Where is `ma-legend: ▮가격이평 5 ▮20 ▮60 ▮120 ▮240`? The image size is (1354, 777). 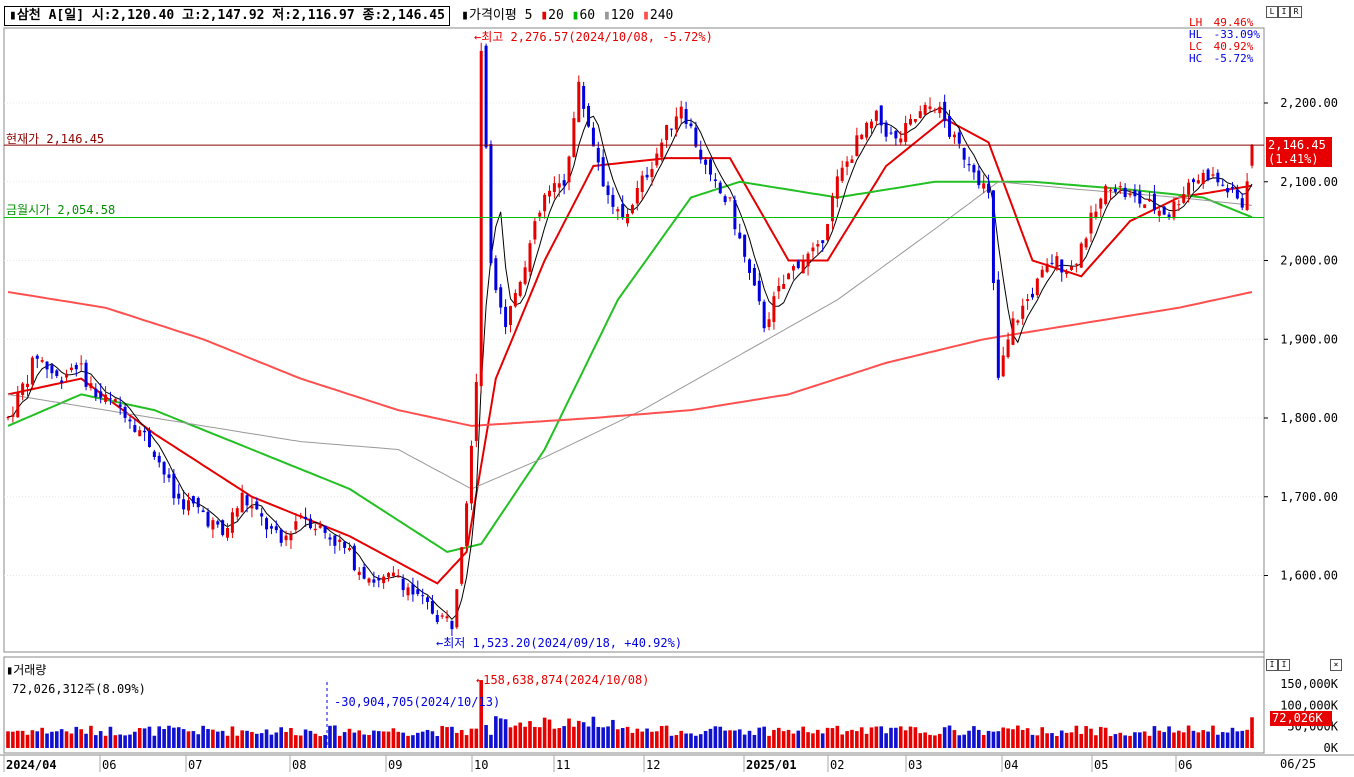 ma-legend: ▮가격이평 5 ▮20 ▮60 ▮120 ▮240 is located at coordinates (567, 15).